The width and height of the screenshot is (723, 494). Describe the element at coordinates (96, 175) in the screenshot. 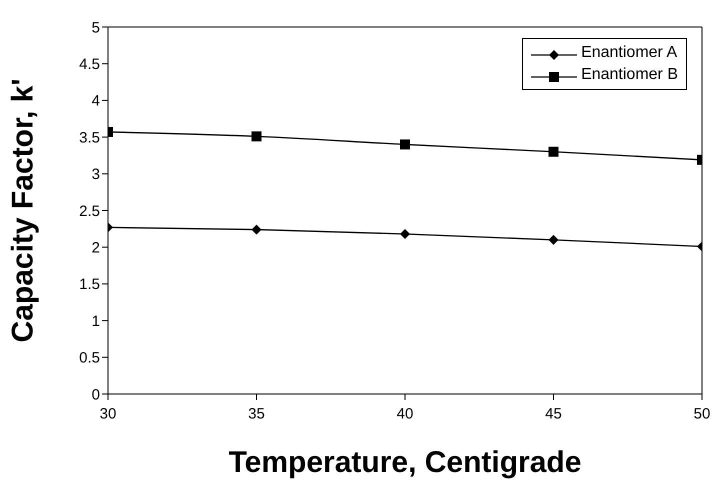

I see `y-tick-label: 3` at that location.